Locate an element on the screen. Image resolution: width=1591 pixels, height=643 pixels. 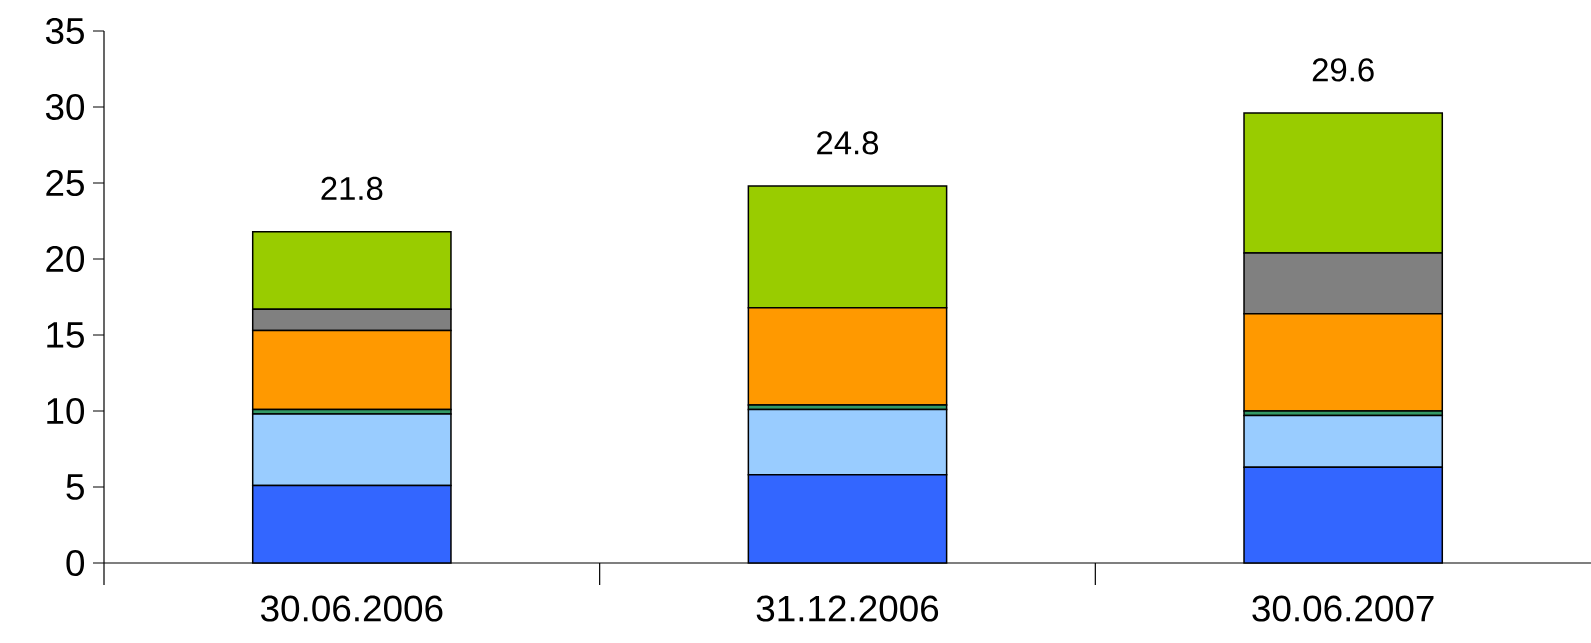
y-tick-label: 30 is located at coordinates (65, 107).